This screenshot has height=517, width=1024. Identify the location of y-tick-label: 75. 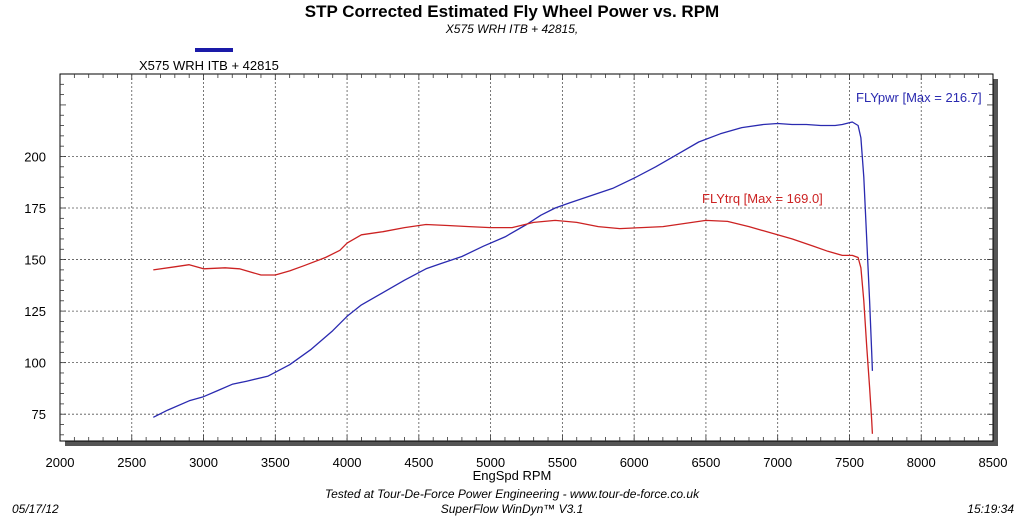
(39, 414).